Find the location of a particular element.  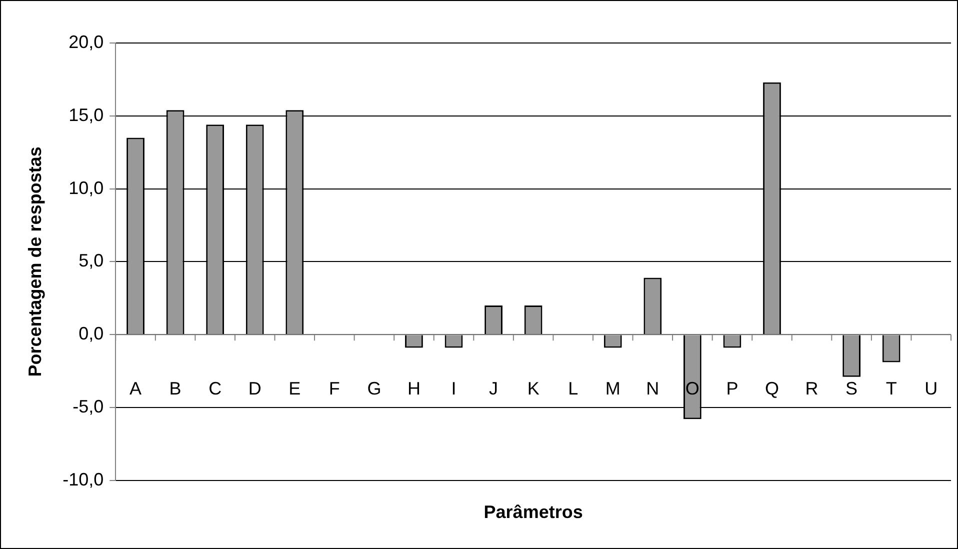

y-tick-label: -10,0 is located at coordinates (83, 479).